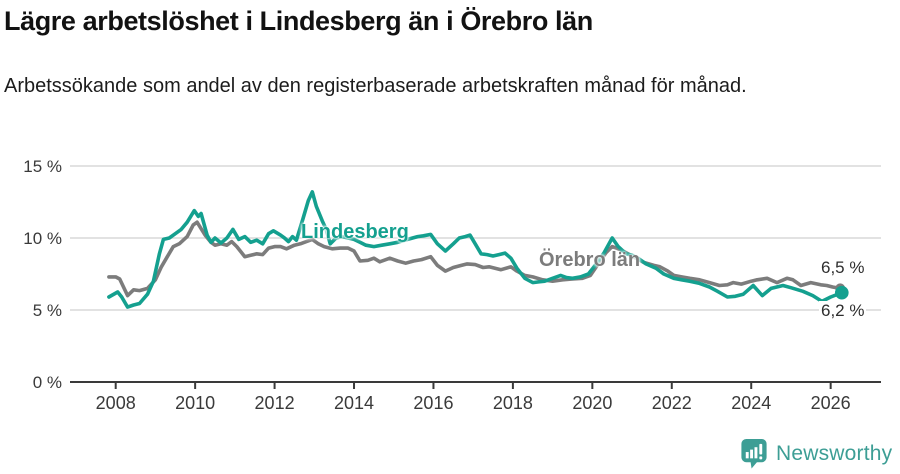  Describe the element at coordinates (47, 310) in the screenshot. I see `y-axis-tick-label: 5 %` at that location.